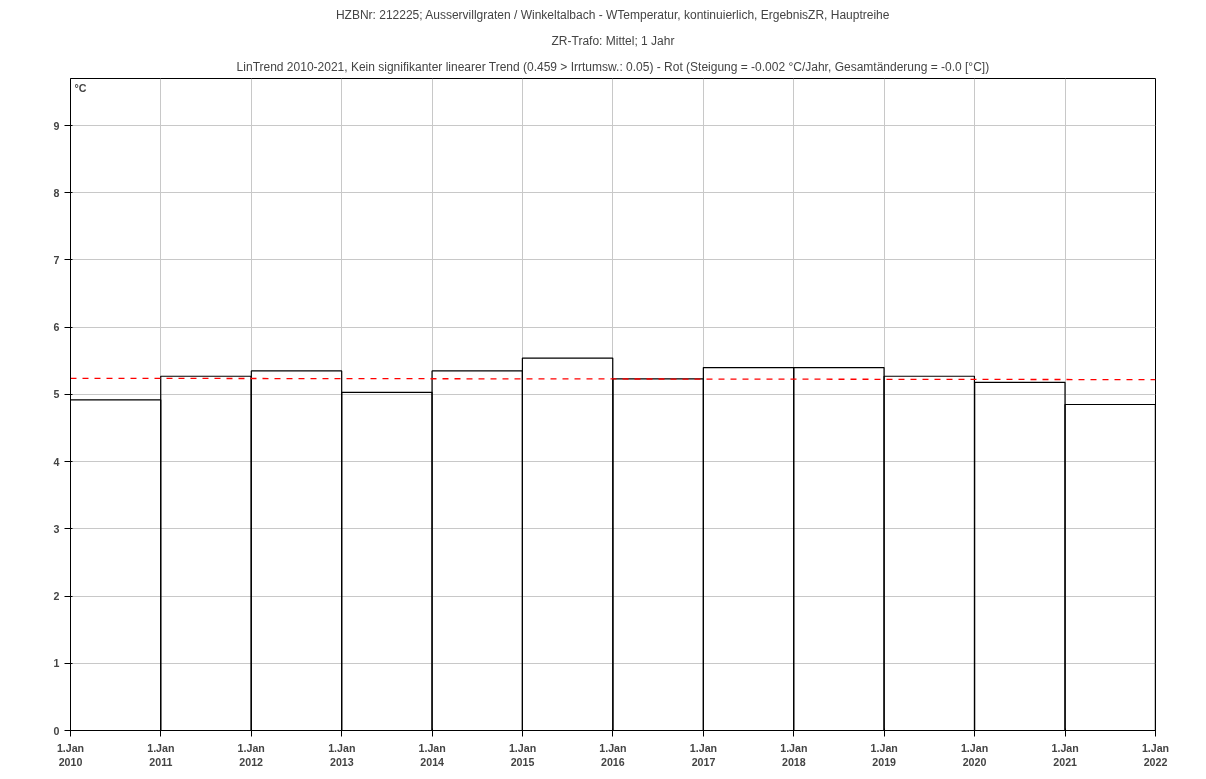  I want to click on y-tick-label: 9, so click(56, 125).